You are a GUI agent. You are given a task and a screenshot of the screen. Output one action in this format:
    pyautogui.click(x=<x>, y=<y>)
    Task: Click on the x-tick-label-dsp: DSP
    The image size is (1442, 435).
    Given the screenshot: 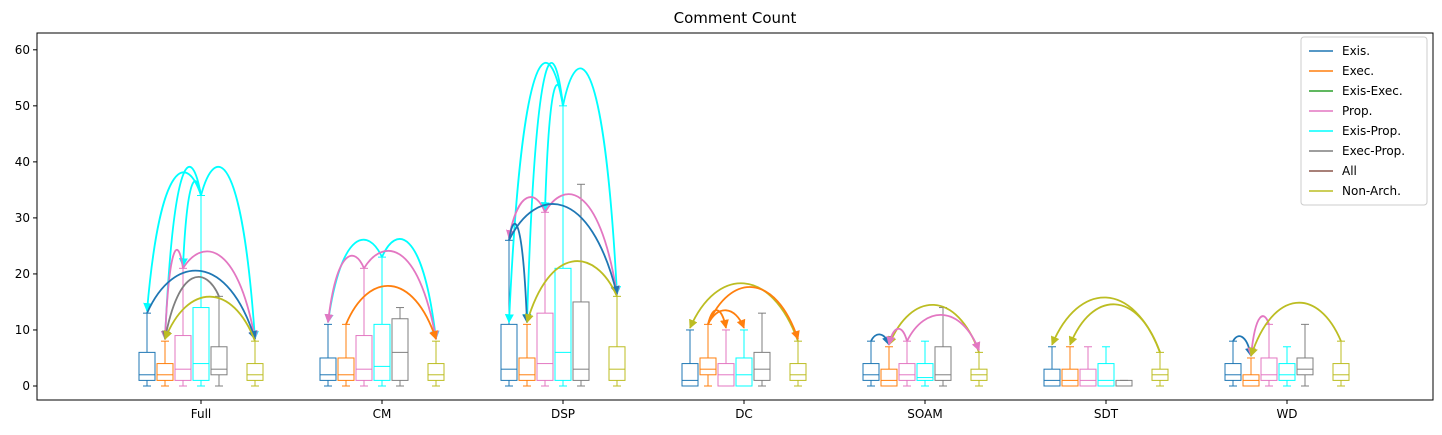 What is the action you would take?
    pyautogui.click(x=563, y=414)
    